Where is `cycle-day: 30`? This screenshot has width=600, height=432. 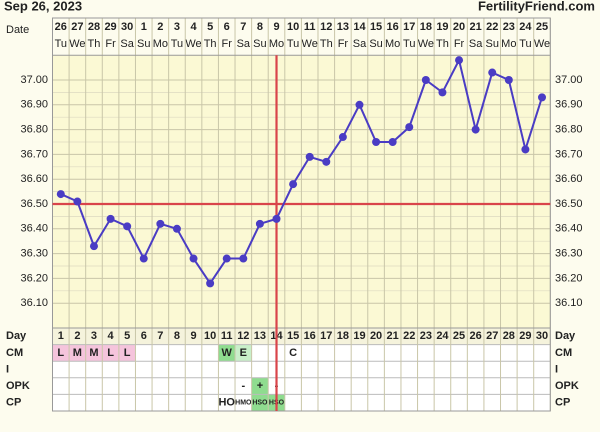
cycle-day: 30 is located at coordinates (542, 336).